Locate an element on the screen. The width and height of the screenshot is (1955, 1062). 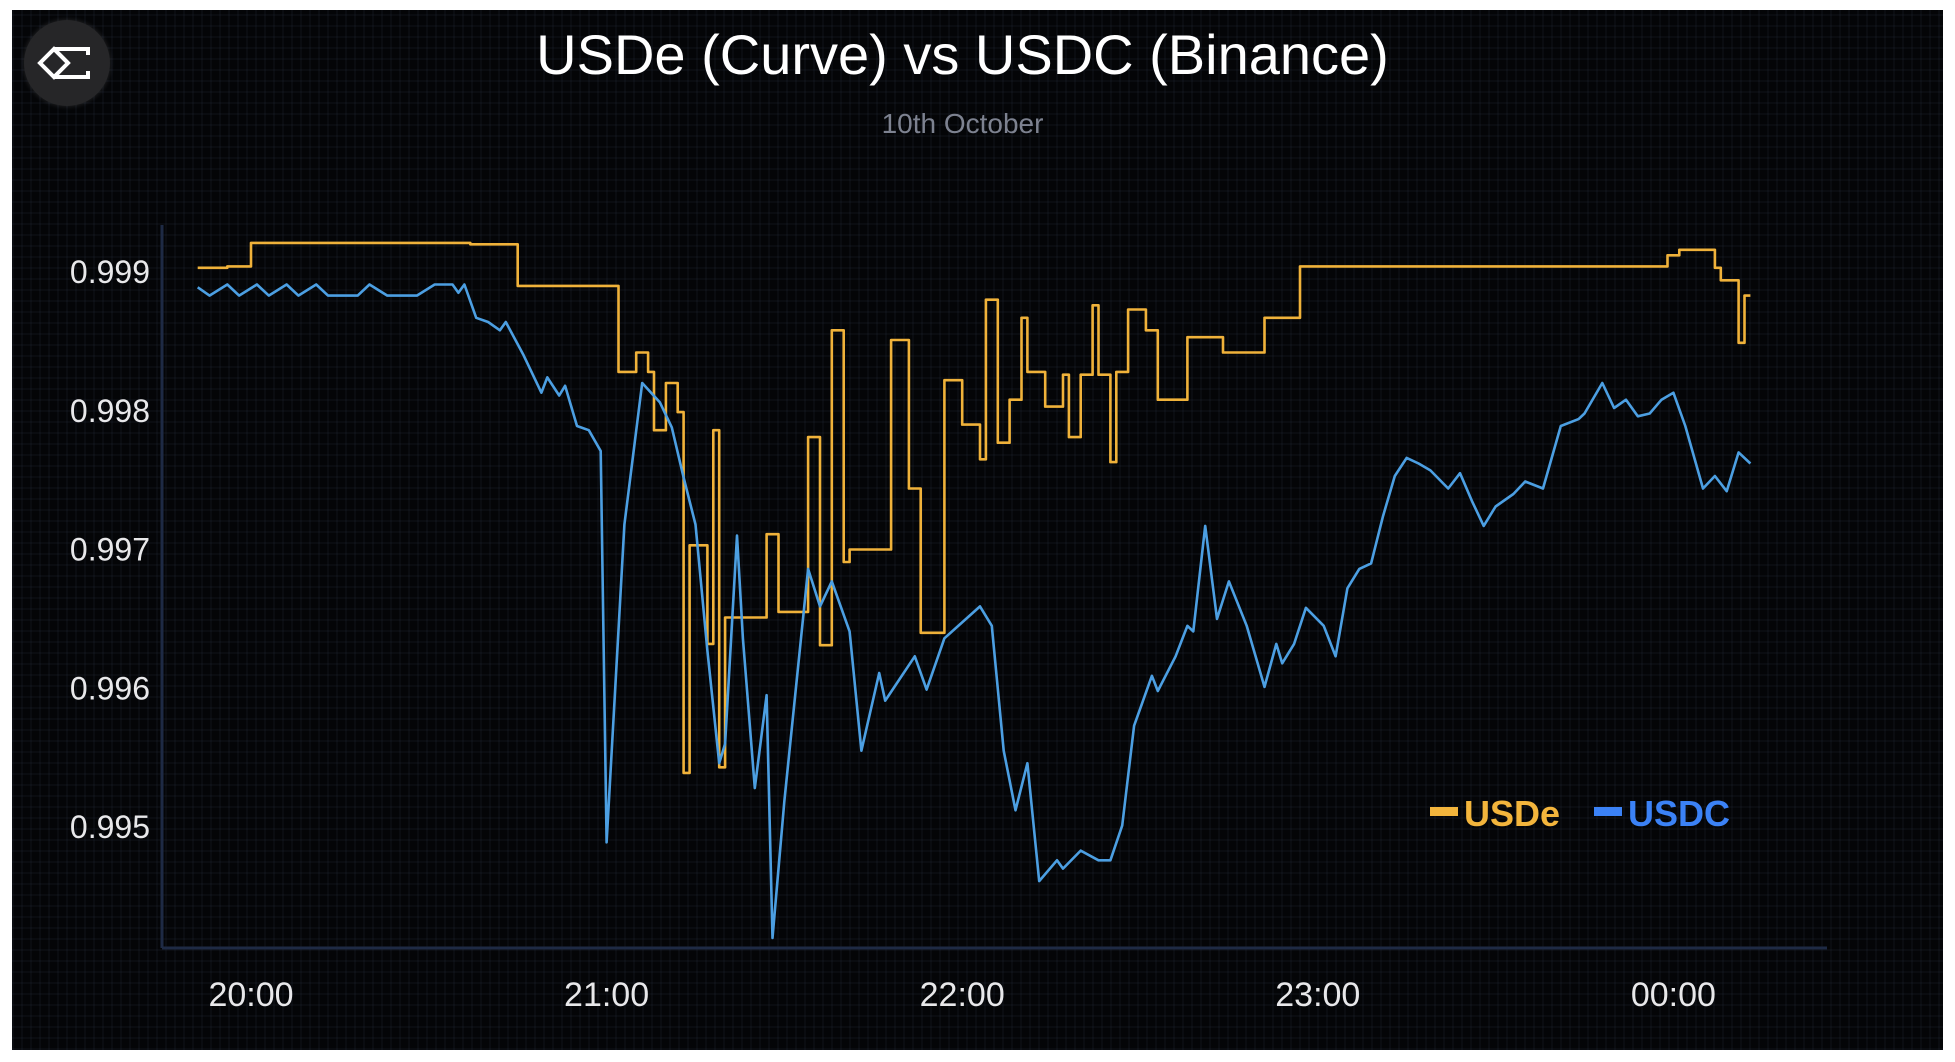
x-tick-label: 23:00 is located at coordinates (1317, 995).